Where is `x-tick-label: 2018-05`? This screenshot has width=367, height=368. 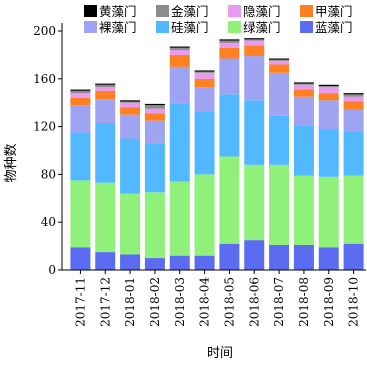 x-tick-label: 2018-05 is located at coordinates (229, 302).